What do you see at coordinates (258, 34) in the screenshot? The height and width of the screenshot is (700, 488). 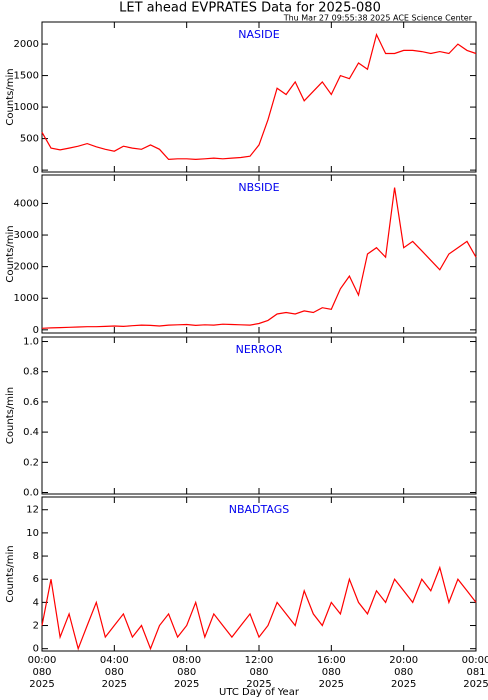 I see `panel-label: NASIDE` at bounding box center [258, 34].